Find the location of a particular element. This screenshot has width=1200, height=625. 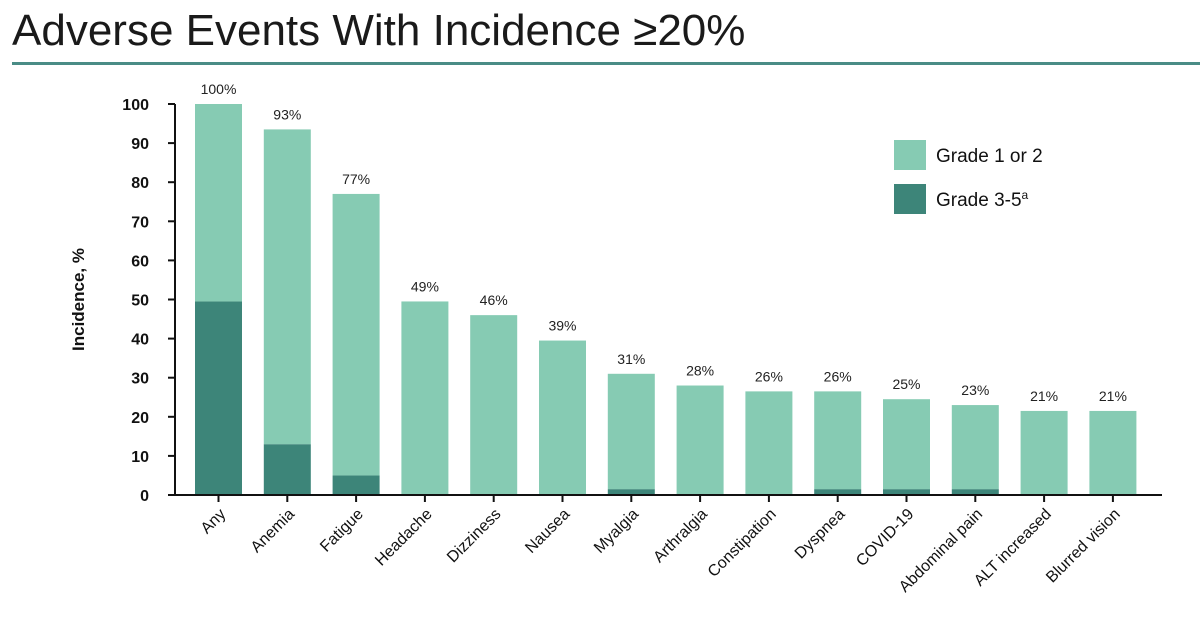

data-label: 23% is located at coordinates (975, 390).